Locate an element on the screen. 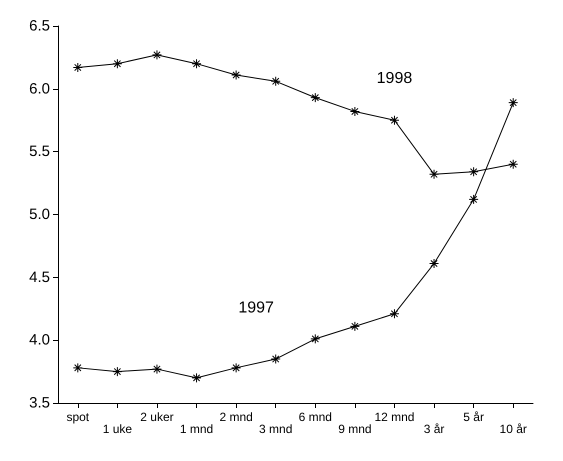 Image resolution: width=563 pixels, height=461 pixels. x-tick-label: 6 mnd is located at coordinates (315, 417).